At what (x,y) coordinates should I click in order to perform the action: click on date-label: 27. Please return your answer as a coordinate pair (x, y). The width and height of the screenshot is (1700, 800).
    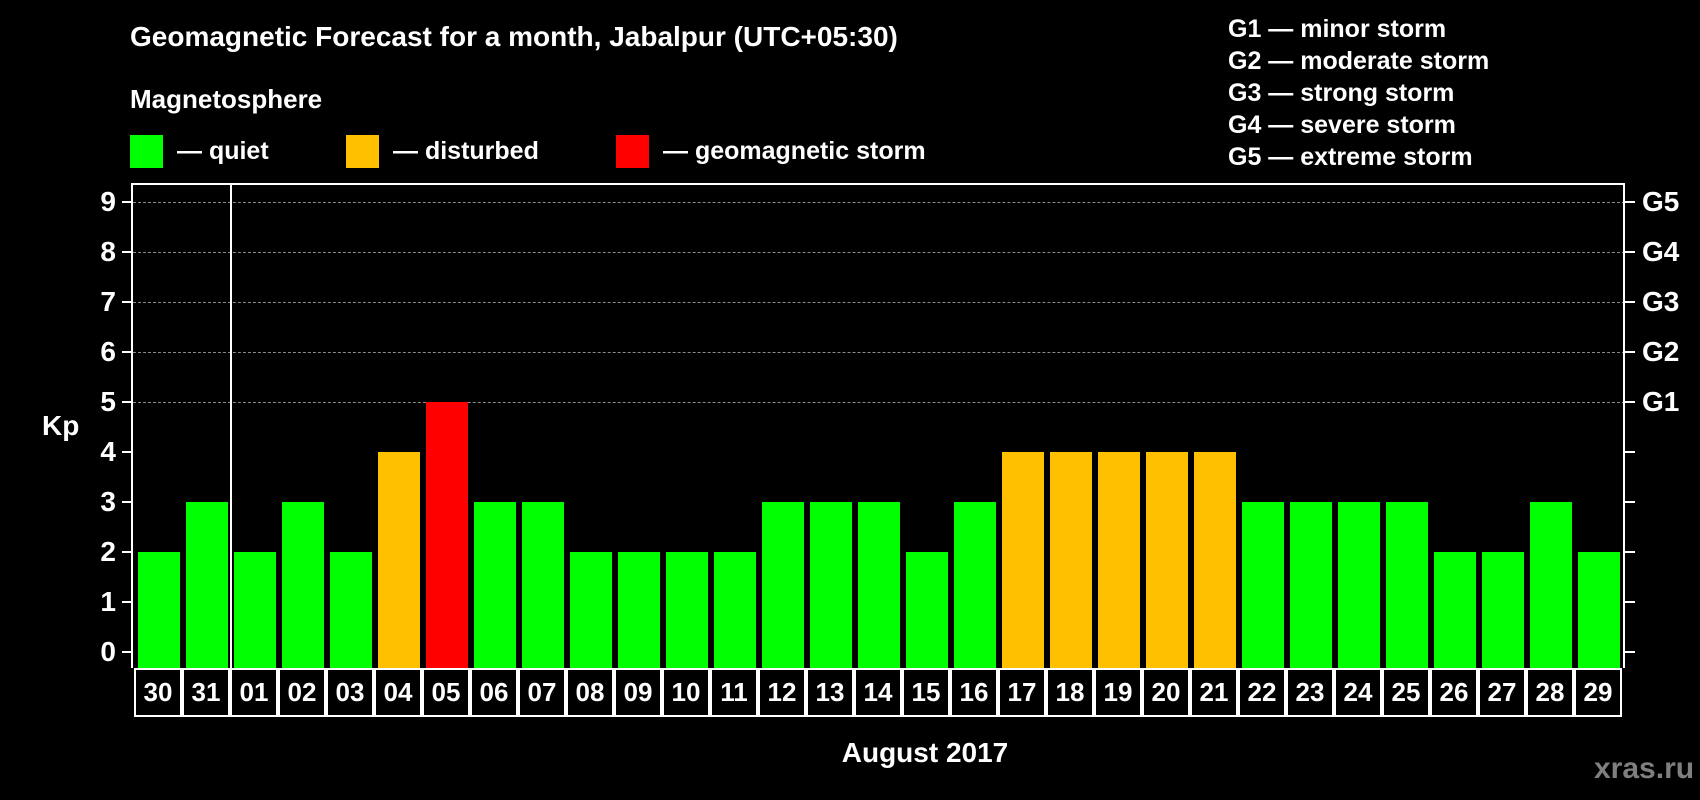
    Looking at the image, I should click on (1502, 692).